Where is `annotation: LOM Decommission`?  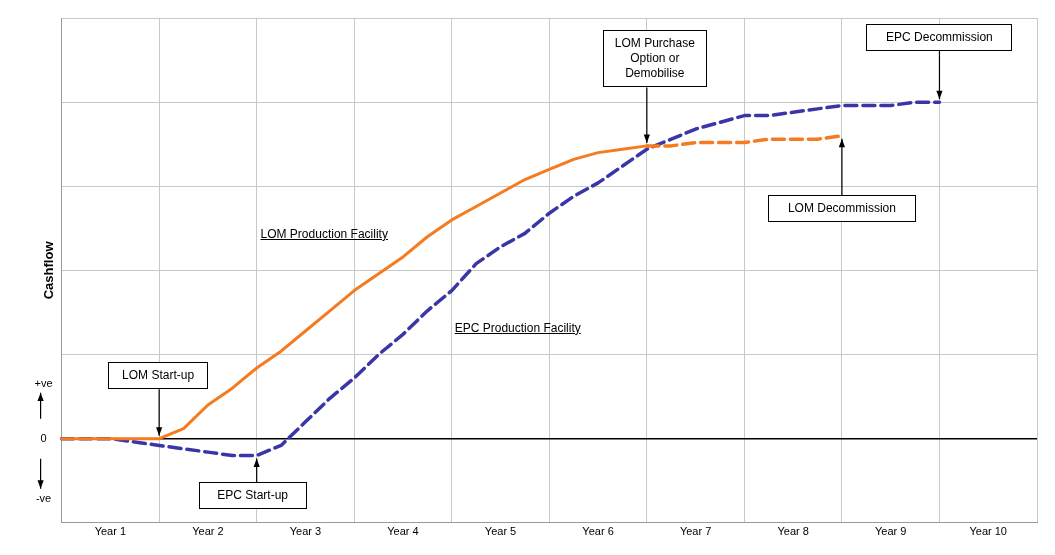 annotation: LOM Decommission is located at coordinates (841, 209).